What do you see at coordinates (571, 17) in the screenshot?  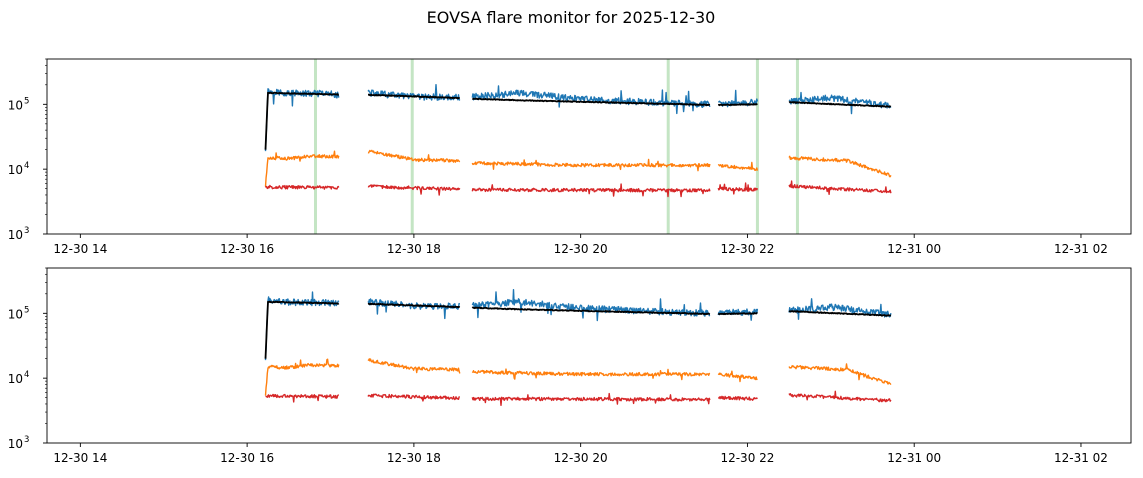 I see `figure-title: EOVSA flare monitor for 2025-12-30` at bounding box center [571, 17].